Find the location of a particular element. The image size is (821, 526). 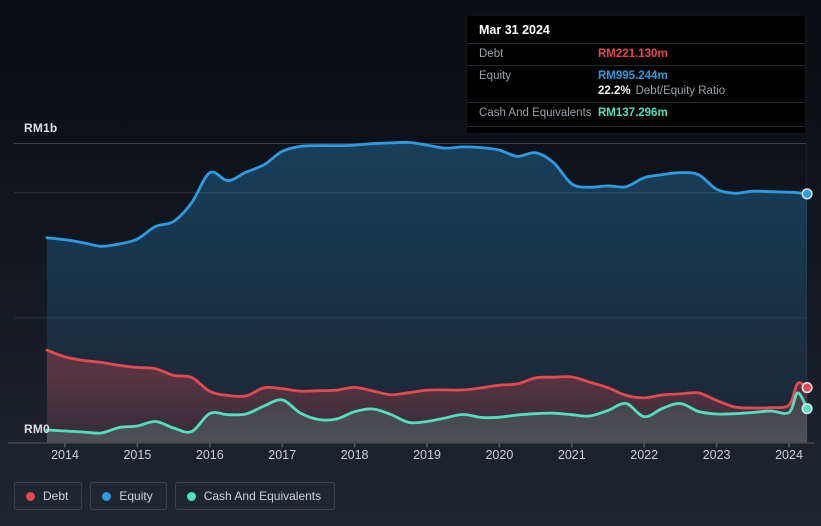

x-axis-label-2019: 2019 is located at coordinates (427, 455).